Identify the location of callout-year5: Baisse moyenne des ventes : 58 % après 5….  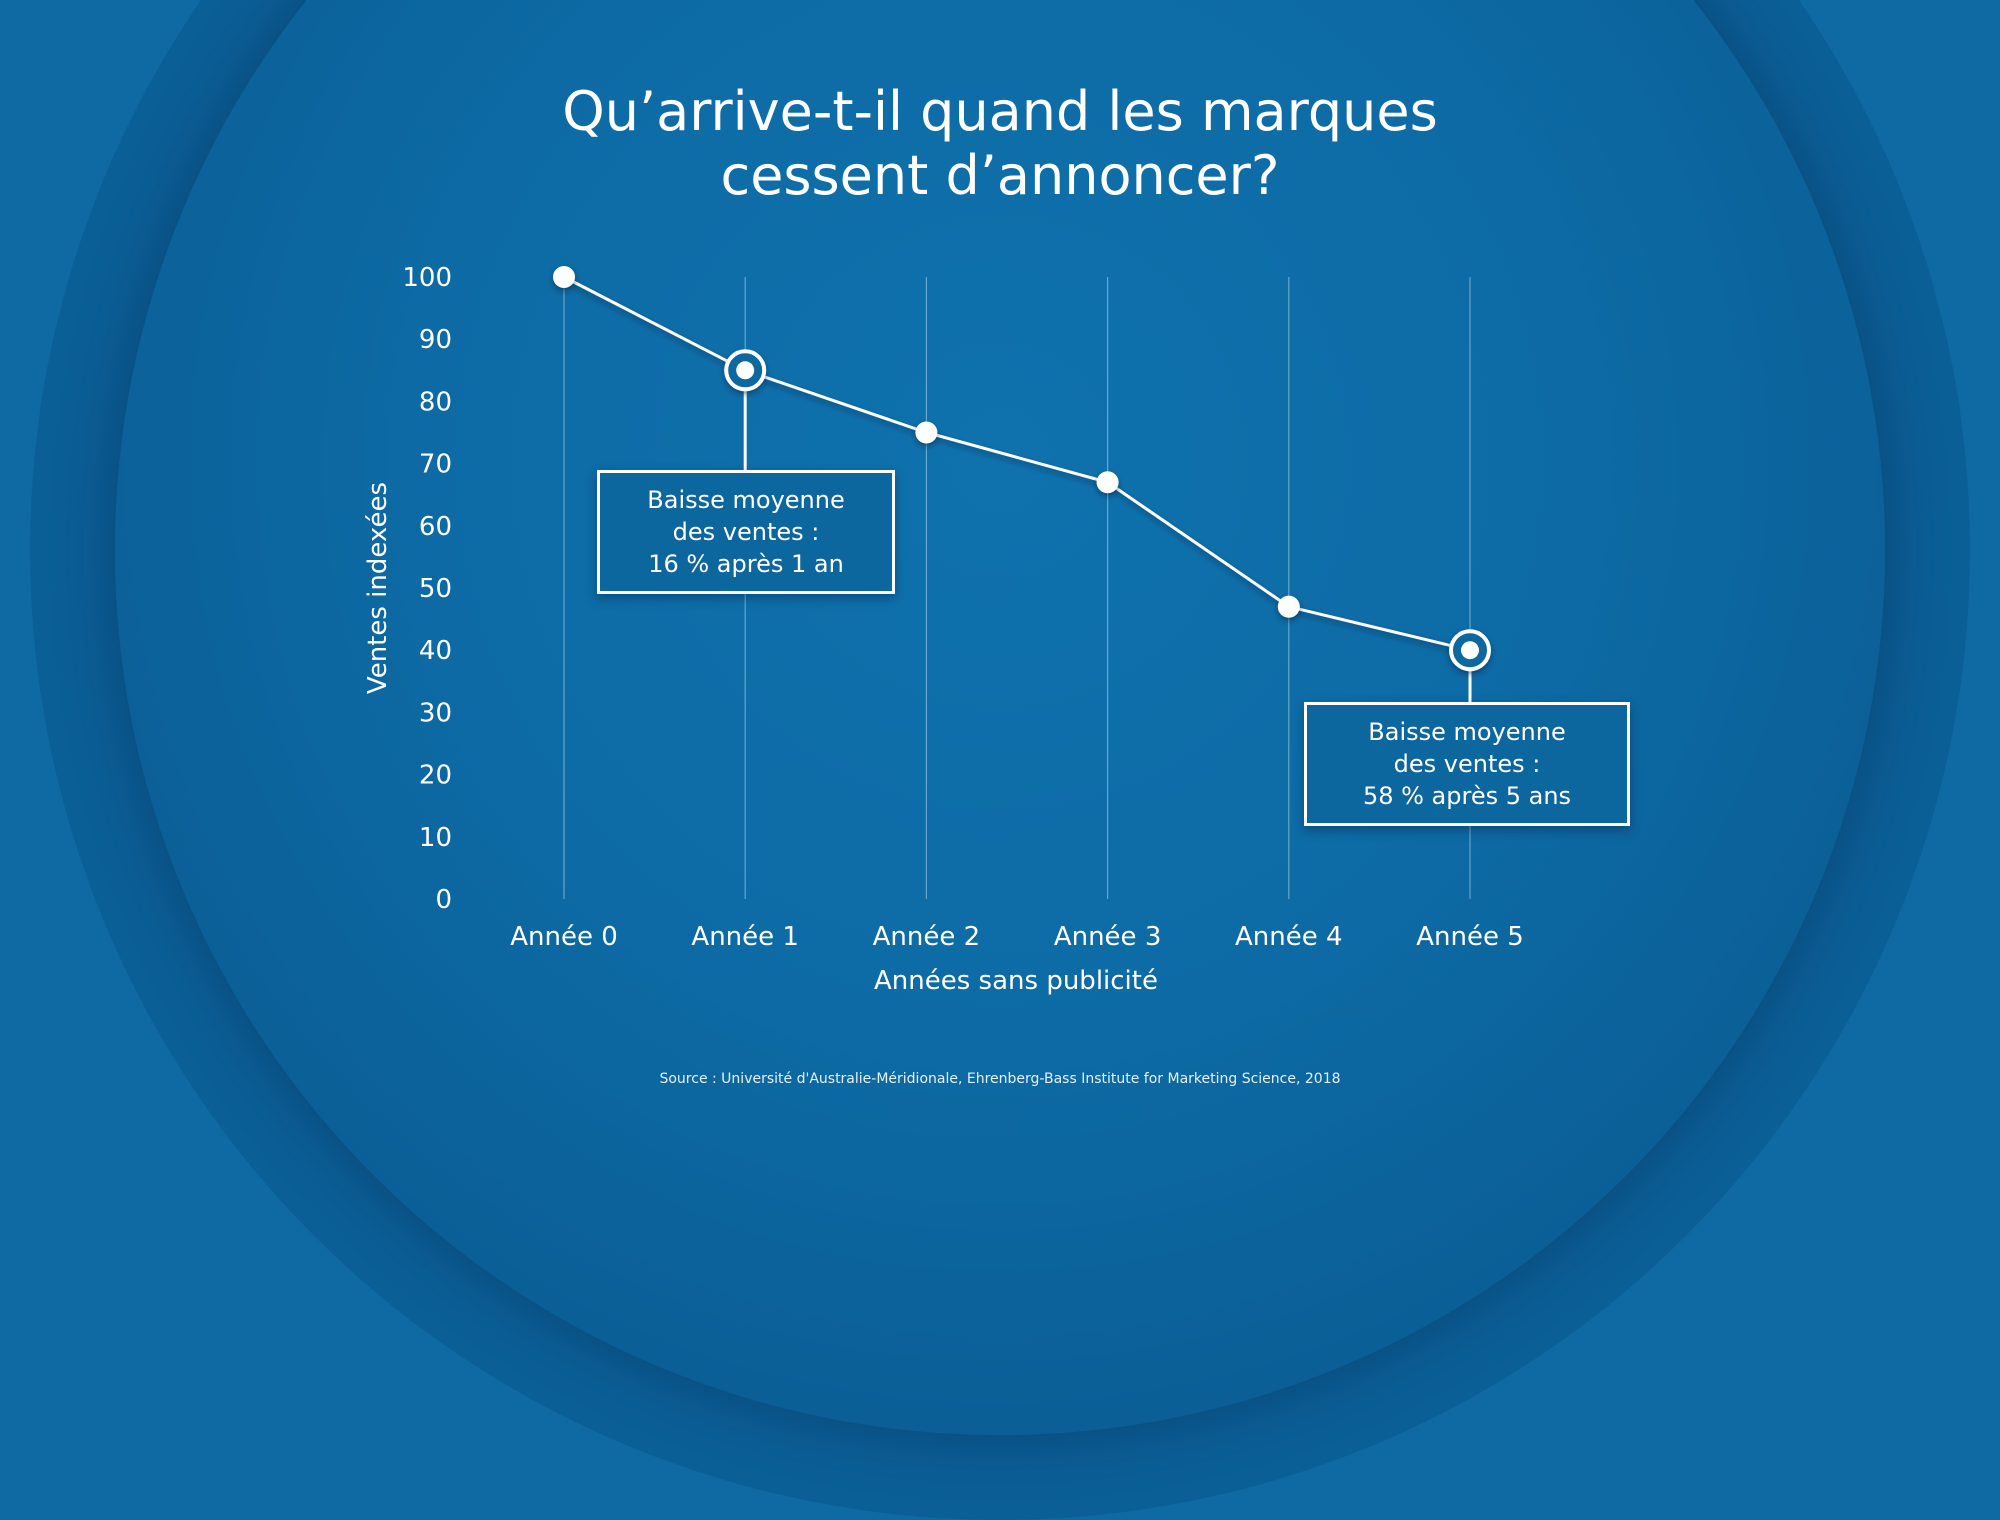
(1467, 764).